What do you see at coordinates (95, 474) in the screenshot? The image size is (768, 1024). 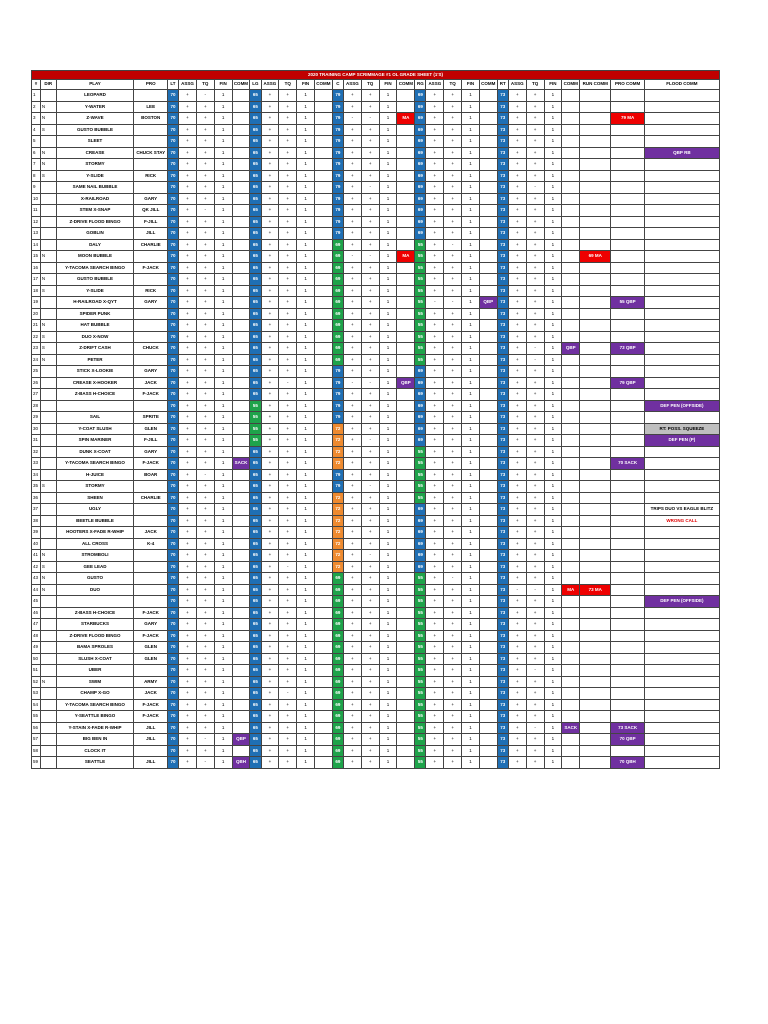 I see `play-name: H-JUICE` at bounding box center [95, 474].